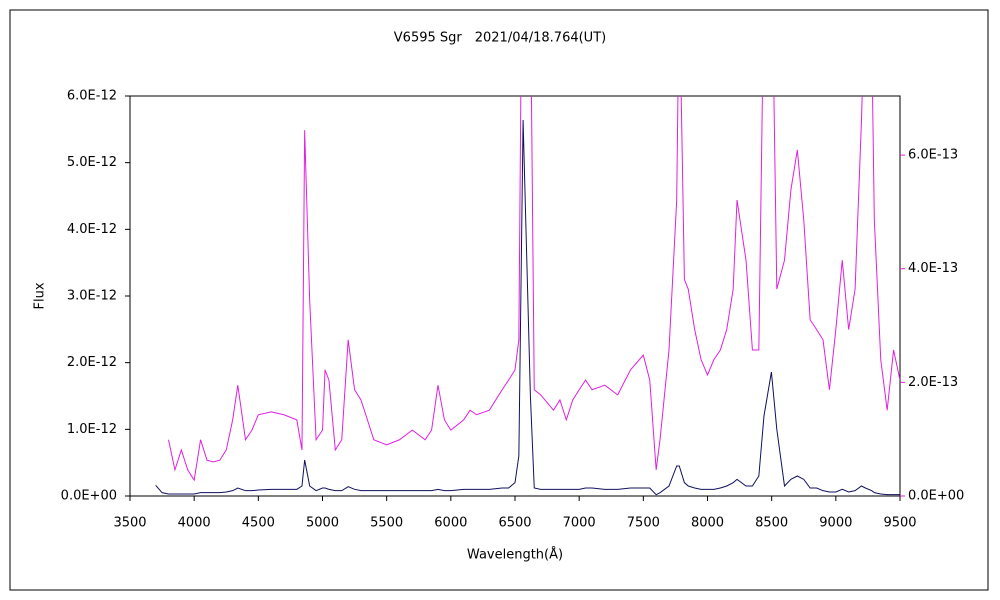 The height and width of the screenshot is (600, 1000). I want to click on y-tick-label: 5.0E-12, so click(92, 162).